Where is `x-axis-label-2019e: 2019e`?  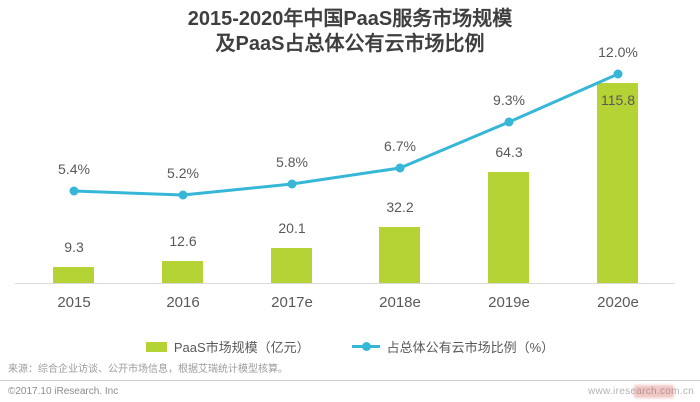
x-axis-label-2019e: 2019e is located at coordinates (509, 302).